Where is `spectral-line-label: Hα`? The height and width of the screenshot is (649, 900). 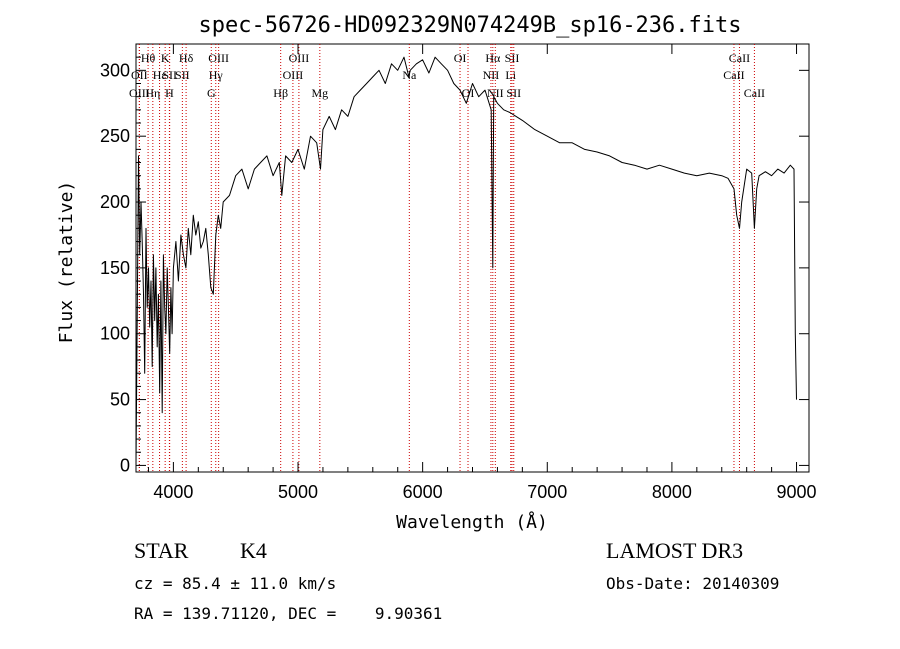 spectral-line-label: Hα is located at coordinates (493, 58).